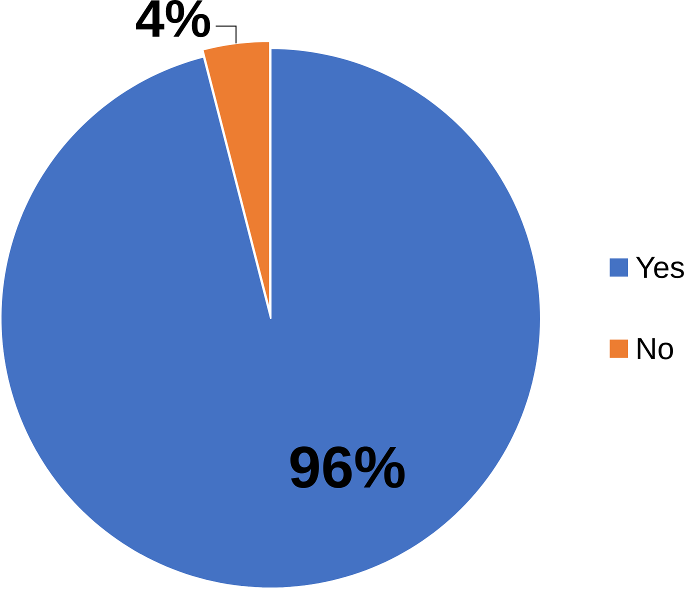 The image size is (685, 589). I want to click on legend-label: Yes, so click(660, 267).